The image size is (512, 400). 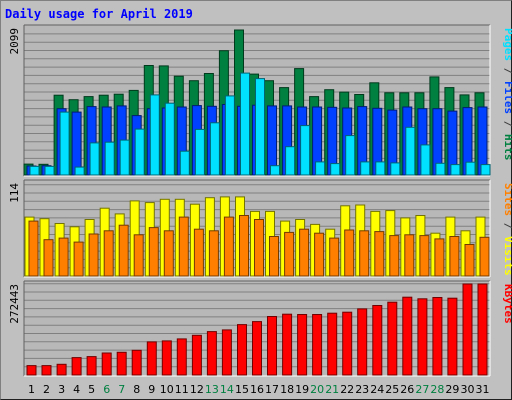 What do you see at coordinates (257, 389) in the screenshot?
I see `x-tick-label: 16` at bounding box center [257, 389].